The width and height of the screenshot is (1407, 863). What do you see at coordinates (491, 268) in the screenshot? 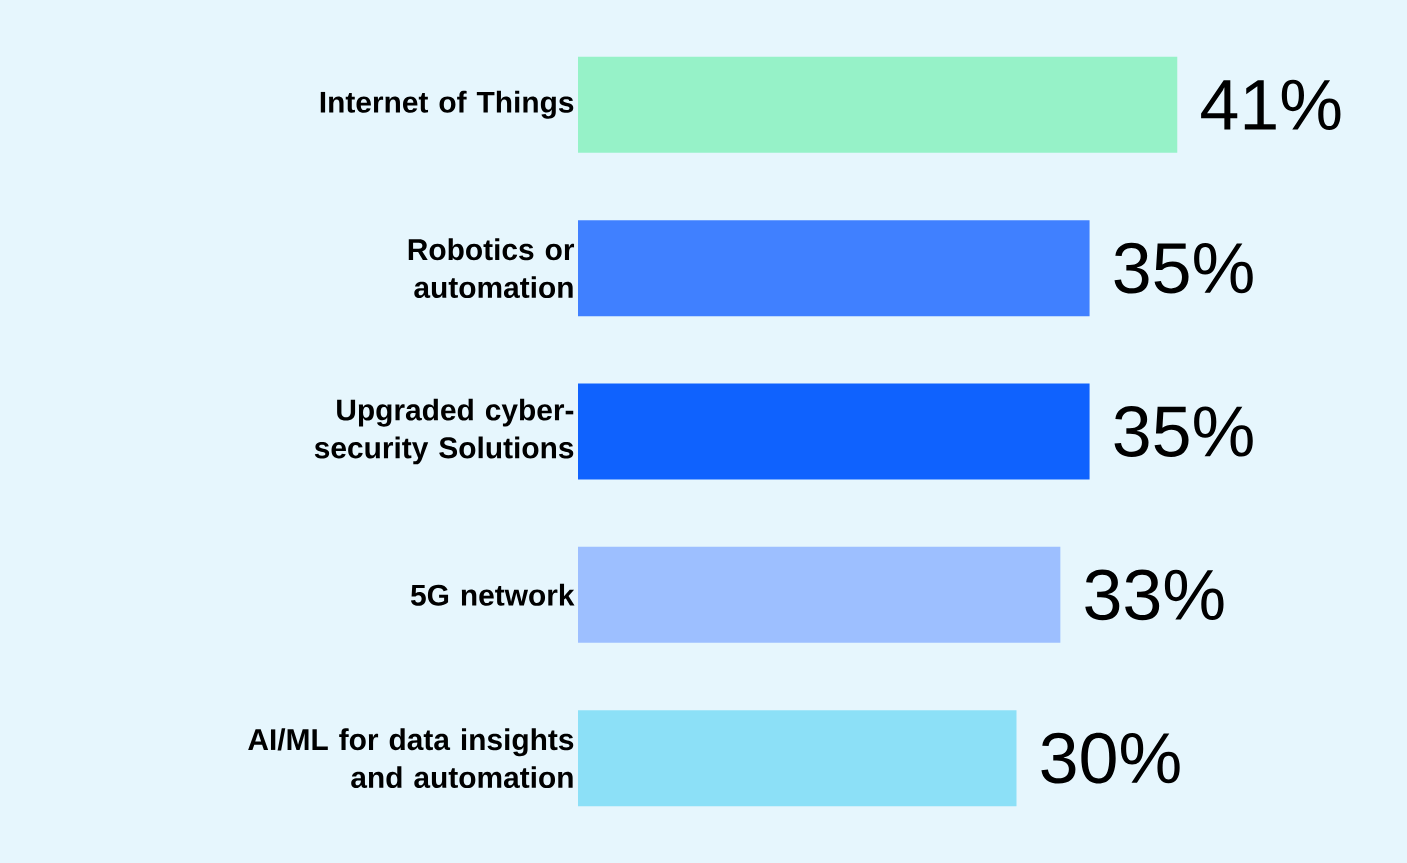
I see `y-tick-label: Robotics or automation` at bounding box center [491, 268].